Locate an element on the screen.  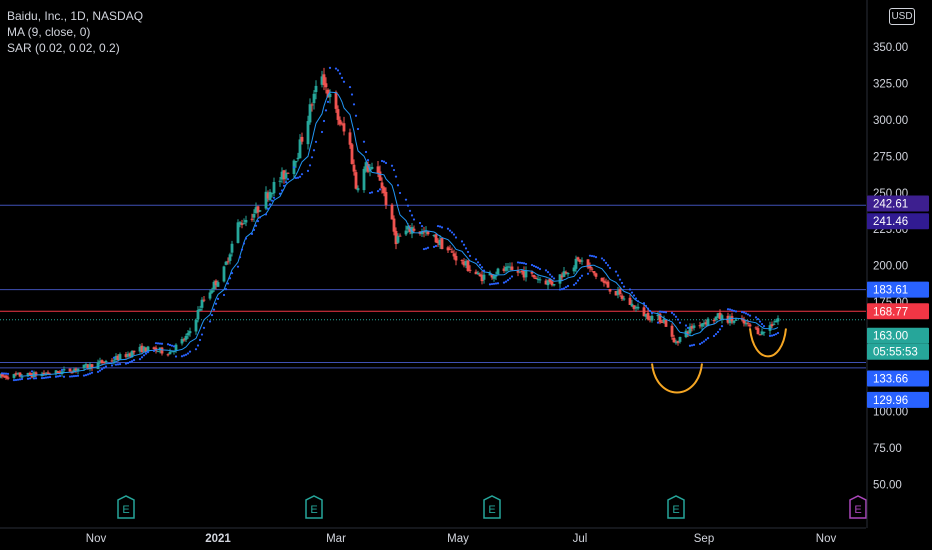
symbol-title: Baidu, Inc., 1D, NASDAQ is located at coordinates (75, 16).